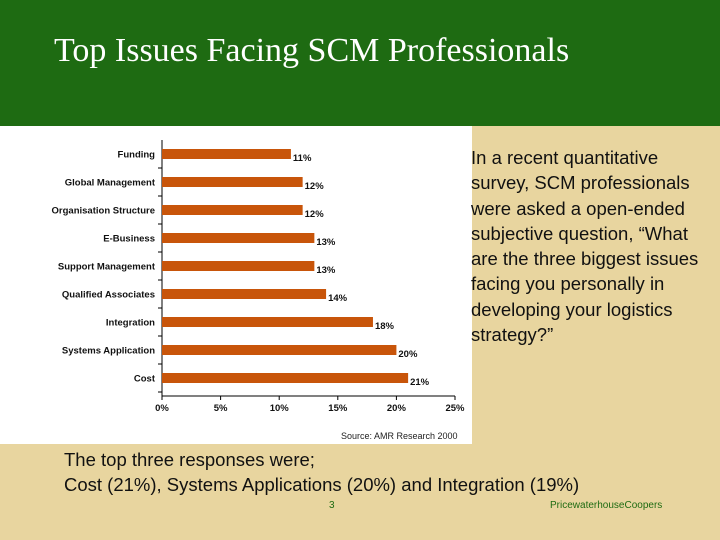 This screenshot has height=540, width=720. What do you see at coordinates (145, 379) in the screenshot?
I see `category-label: Cost` at bounding box center [145, 379].